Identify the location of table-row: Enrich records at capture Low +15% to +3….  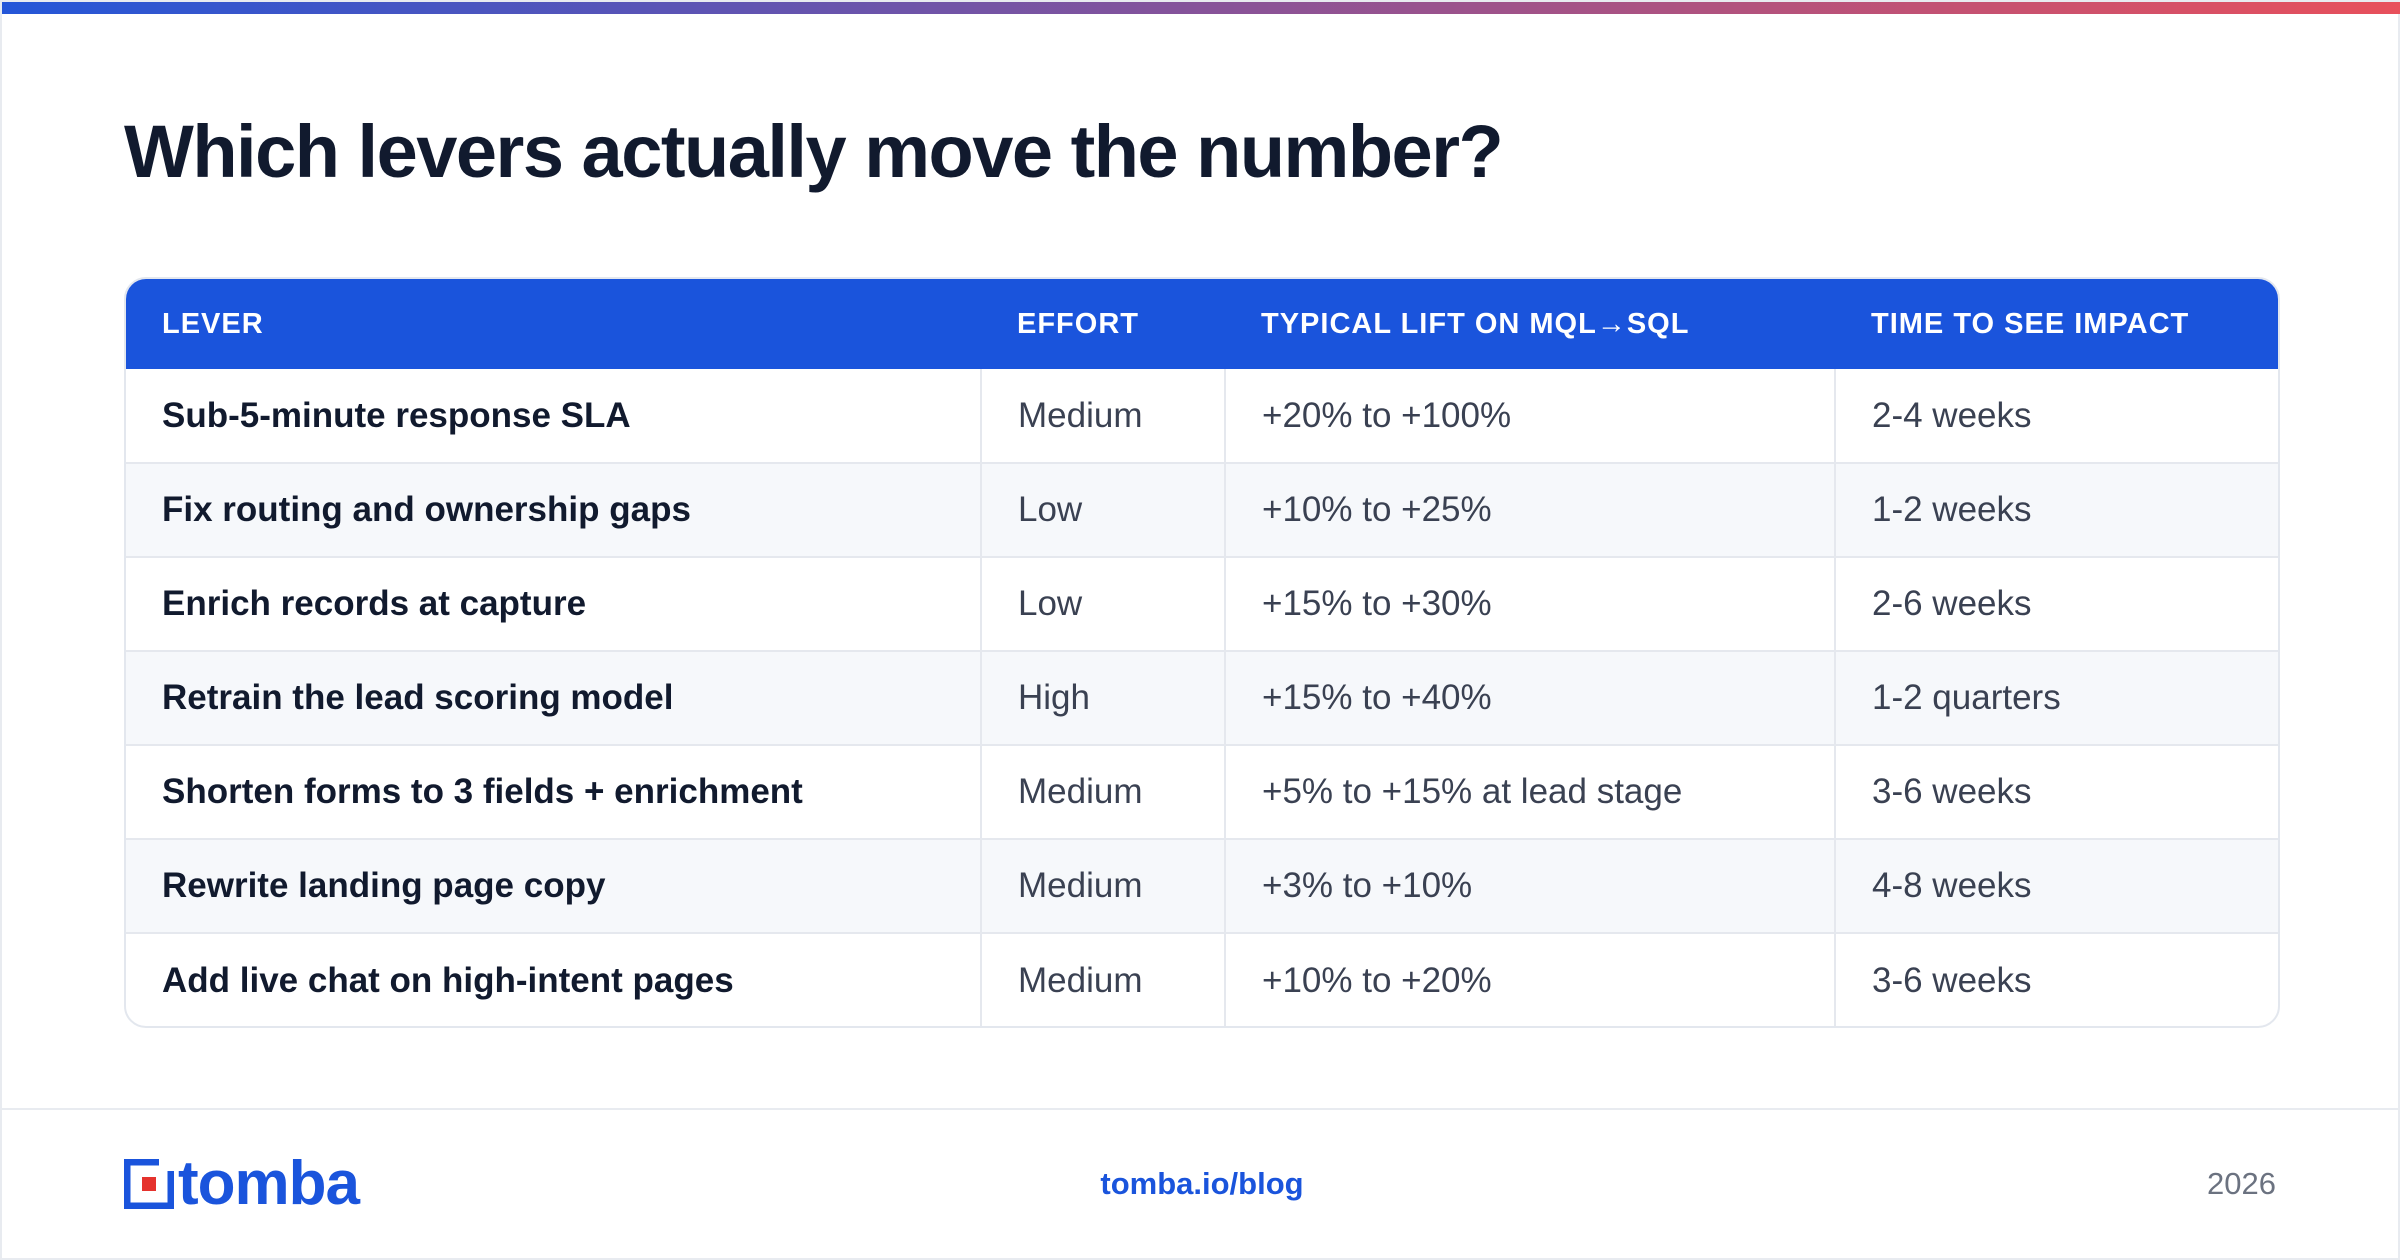
(1202, 603).